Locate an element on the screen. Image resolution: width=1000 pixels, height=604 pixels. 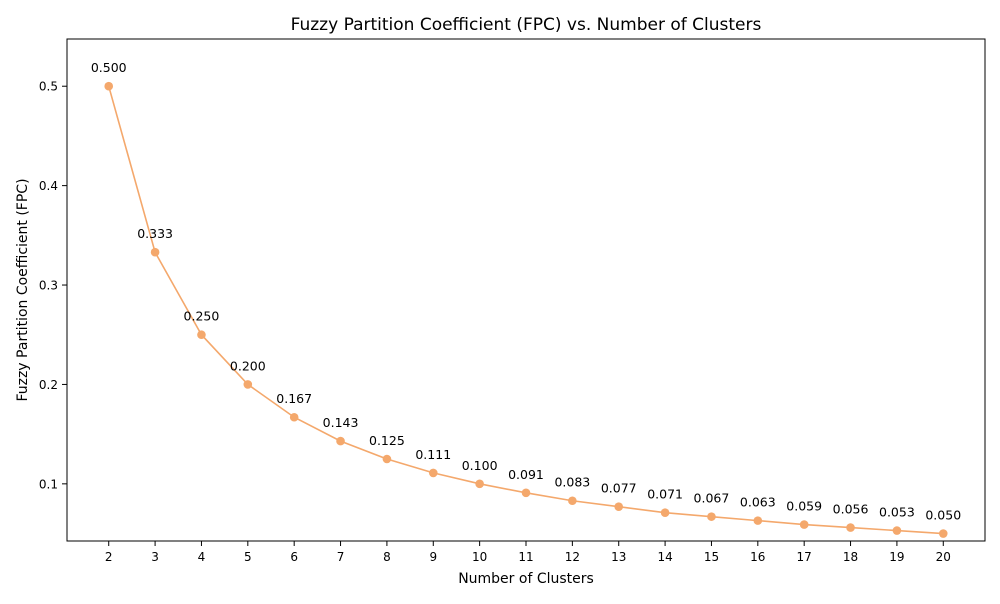
x-tick-label: 10 is located at coordinates (479, 557).